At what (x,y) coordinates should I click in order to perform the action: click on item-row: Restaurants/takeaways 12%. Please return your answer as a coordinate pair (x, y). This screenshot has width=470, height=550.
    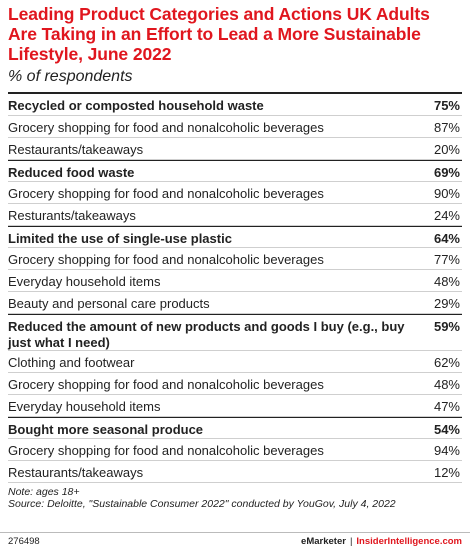
    Looking at the image, I should click on (235, 472).